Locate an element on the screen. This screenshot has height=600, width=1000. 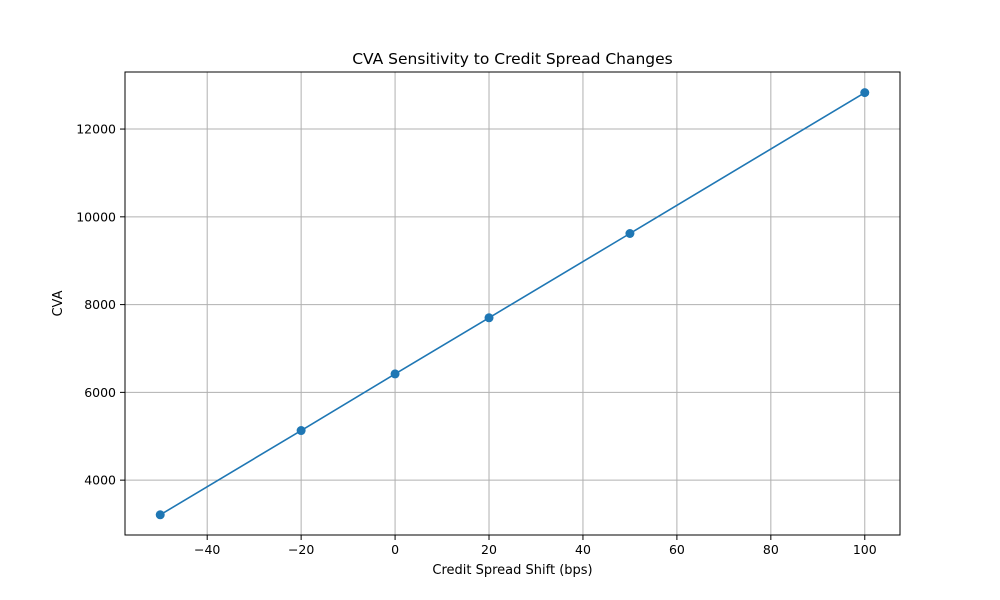
y-tick-label: 8000 is located at coordinates (100, 304).